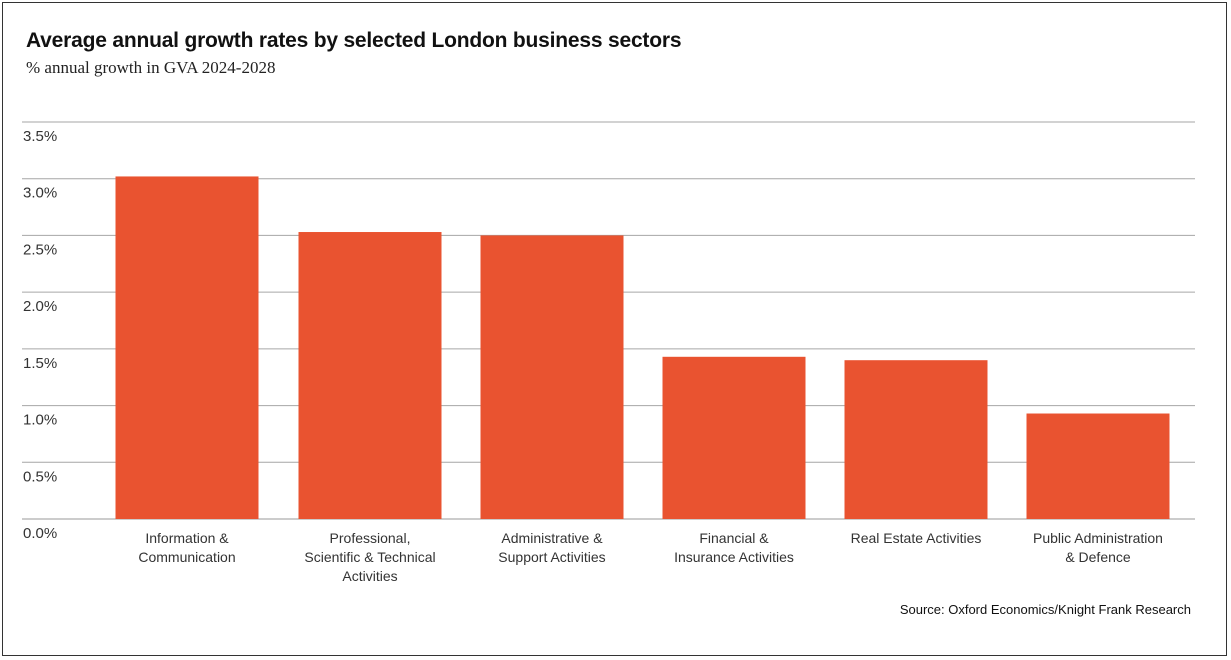 Image resolution: width=1231 pixels, height=660 pixels. What do you see at coordinates (40, 306) in the screenshot?
I see `y-tick-label: 2.0%` at bounding box center [40, 306].